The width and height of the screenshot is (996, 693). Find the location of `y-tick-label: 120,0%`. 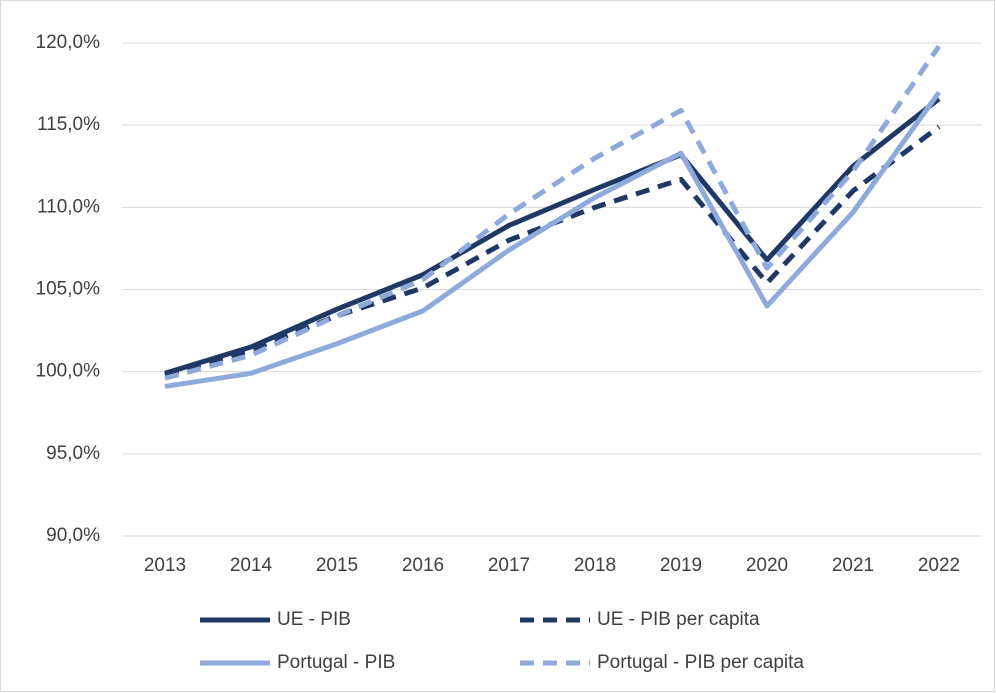

y-tick-label: 120,0% is located at coordinates (68, 42).